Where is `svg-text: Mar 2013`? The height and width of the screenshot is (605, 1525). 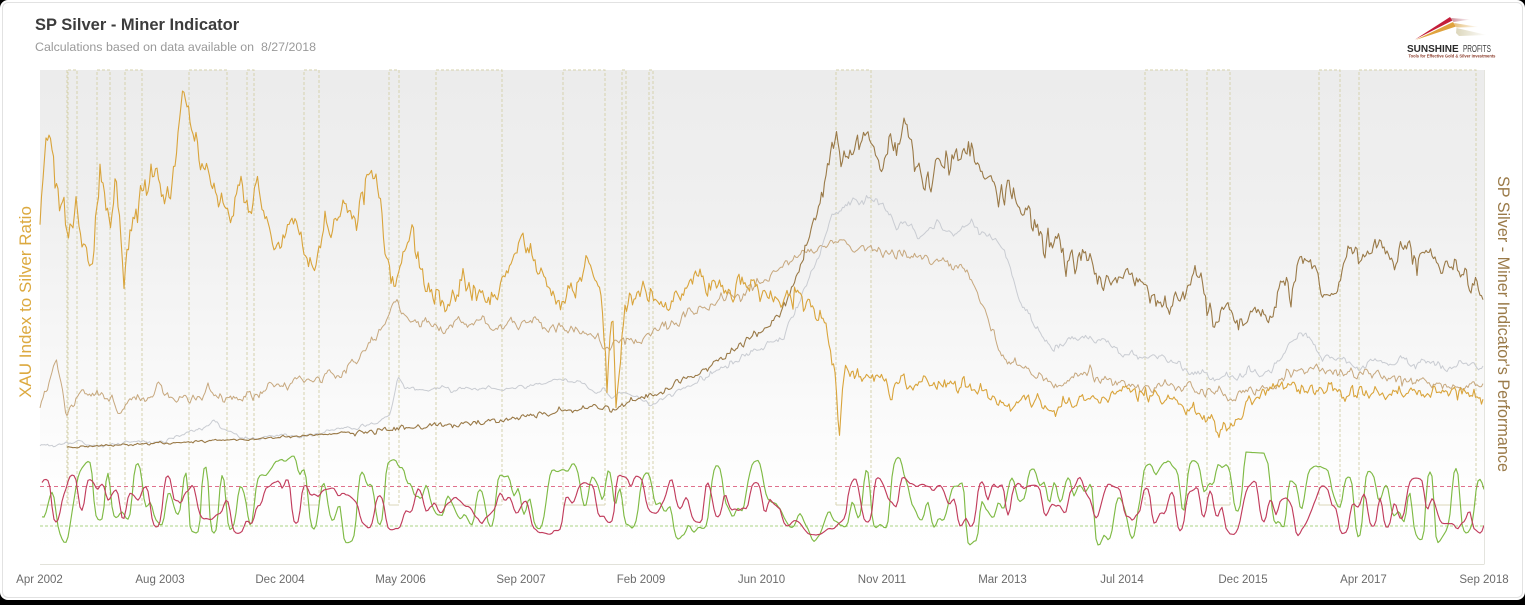 svg-text: Mar 2013 is located at coordinates (1002, 580).